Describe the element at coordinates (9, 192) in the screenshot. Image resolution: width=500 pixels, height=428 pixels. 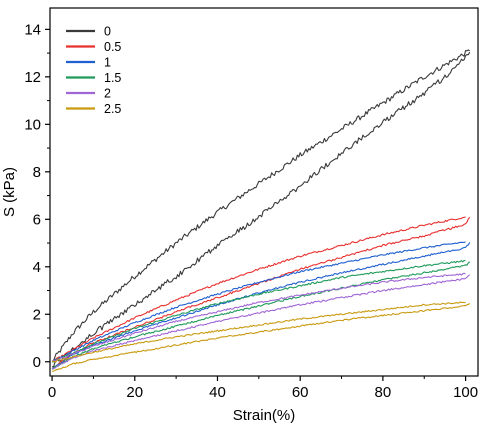
I see `y-axis-label: S (kPa)` at that location.